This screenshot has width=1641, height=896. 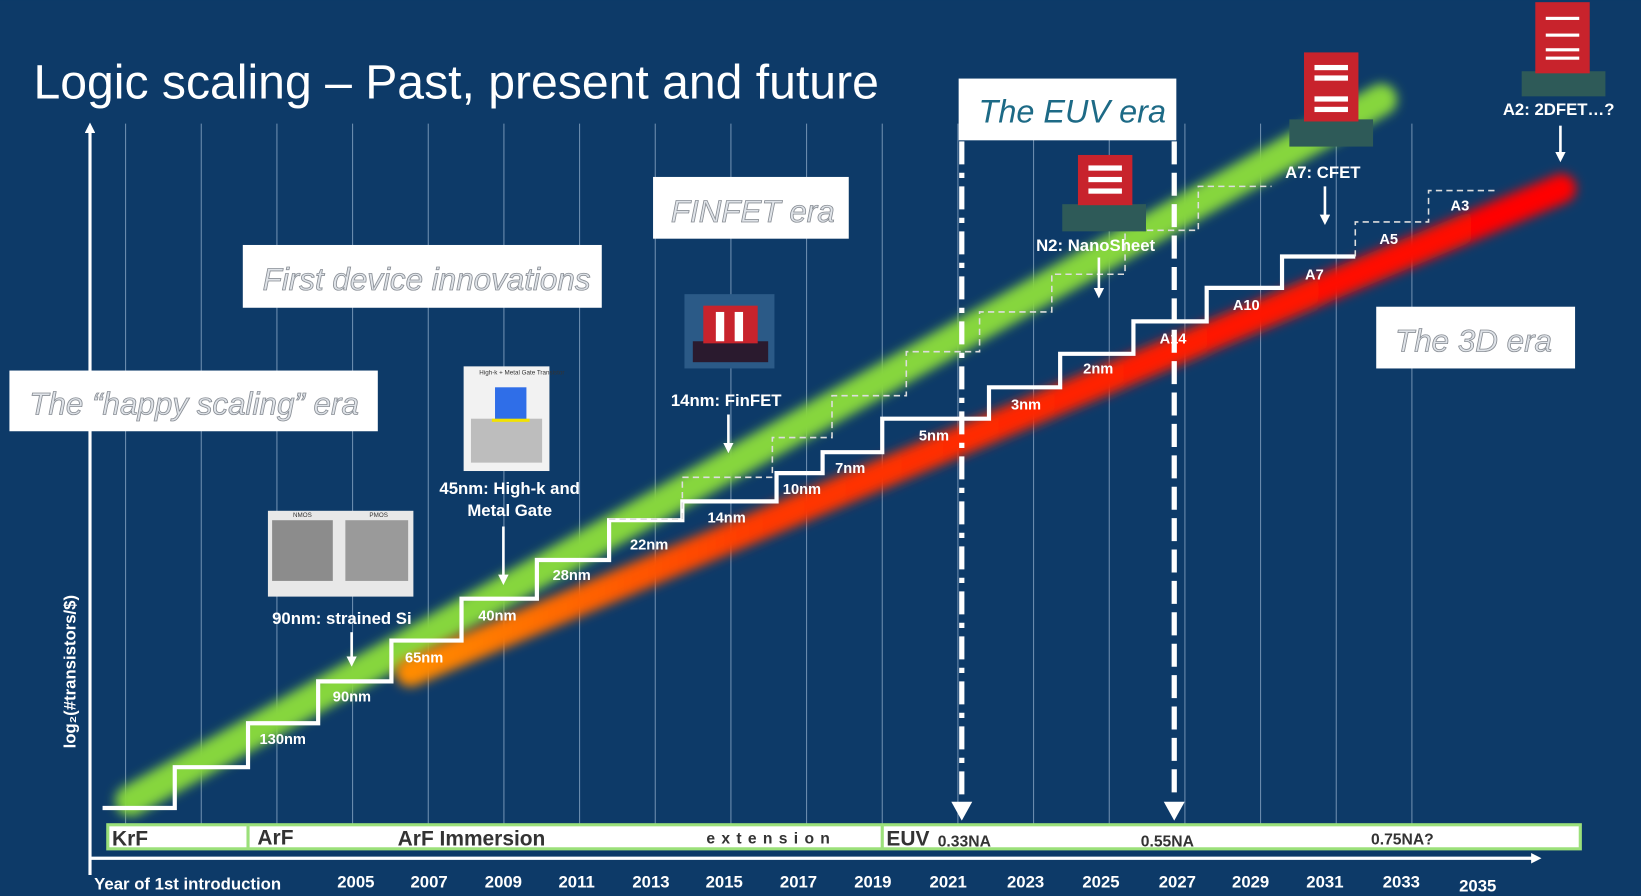 I want to click on node-label: 90nm, so click(x=352, y=697).